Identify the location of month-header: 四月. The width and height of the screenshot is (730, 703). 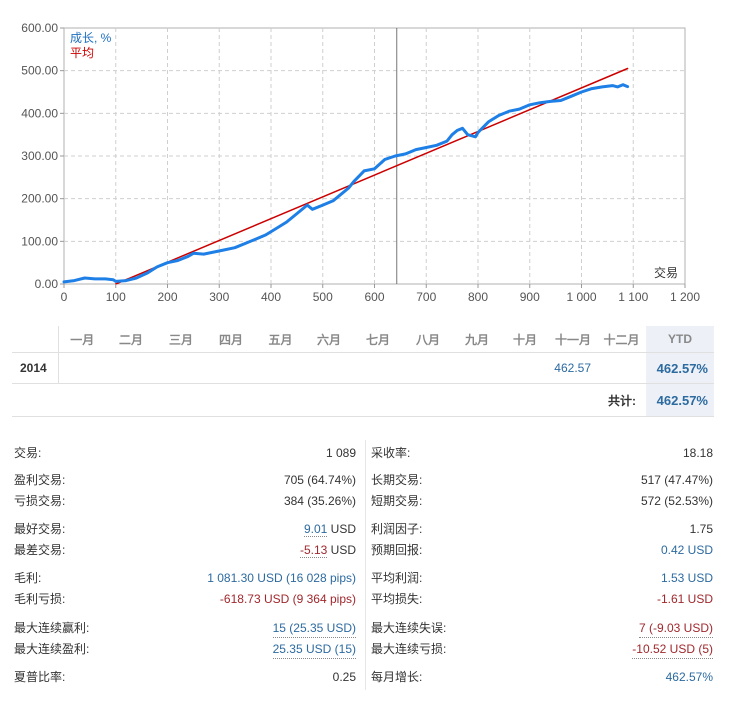
(231, 339).